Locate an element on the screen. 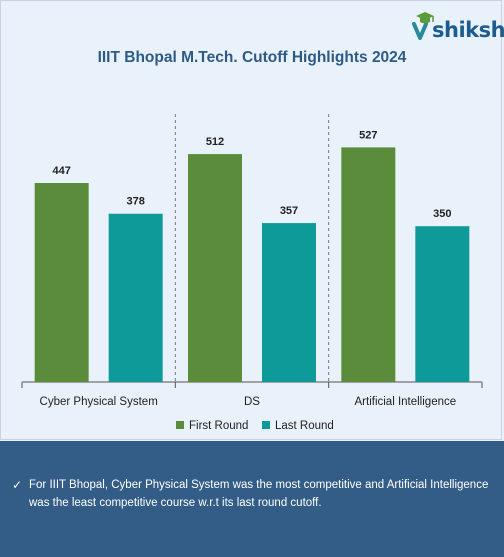 The width and height of the screenshot is (504, 557). data-label: 447 is located at coordinates (61, 171).